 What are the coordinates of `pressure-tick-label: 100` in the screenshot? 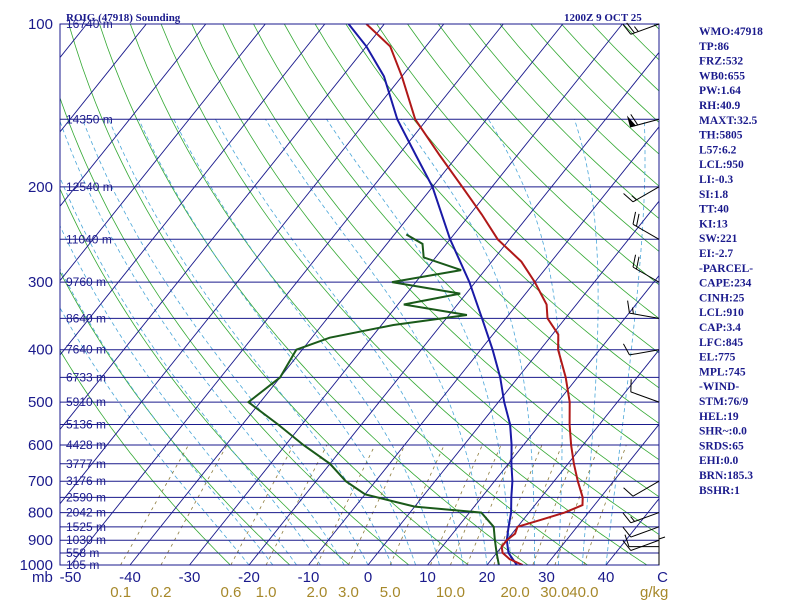 It's located at (40, 24).